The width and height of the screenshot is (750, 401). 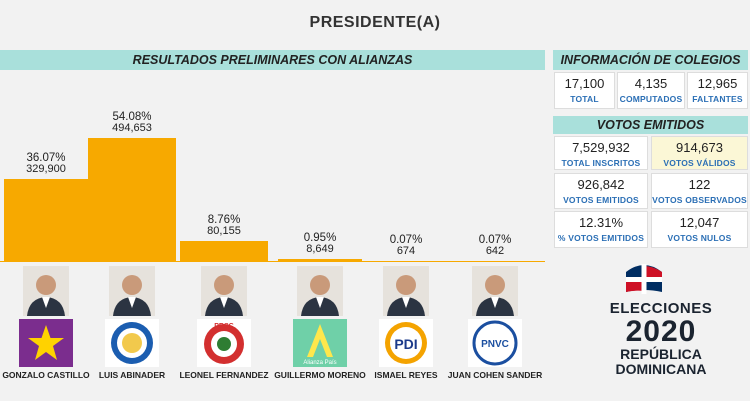 What do you see at coordinates (375, 22) in the screenshot?
I see `page-title: PRESIDENTE(A)` at bounding box center [375, 22].